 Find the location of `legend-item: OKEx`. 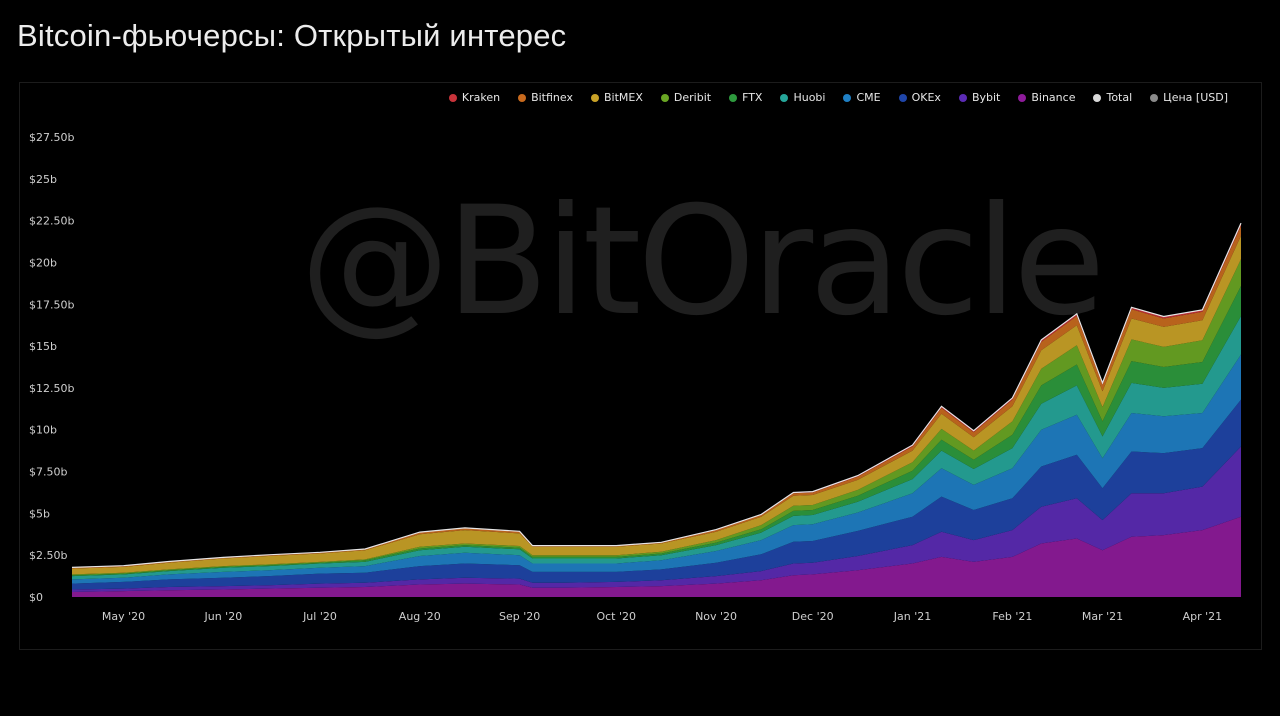

legend-item: OKEx is located at coordinates (919, 97).